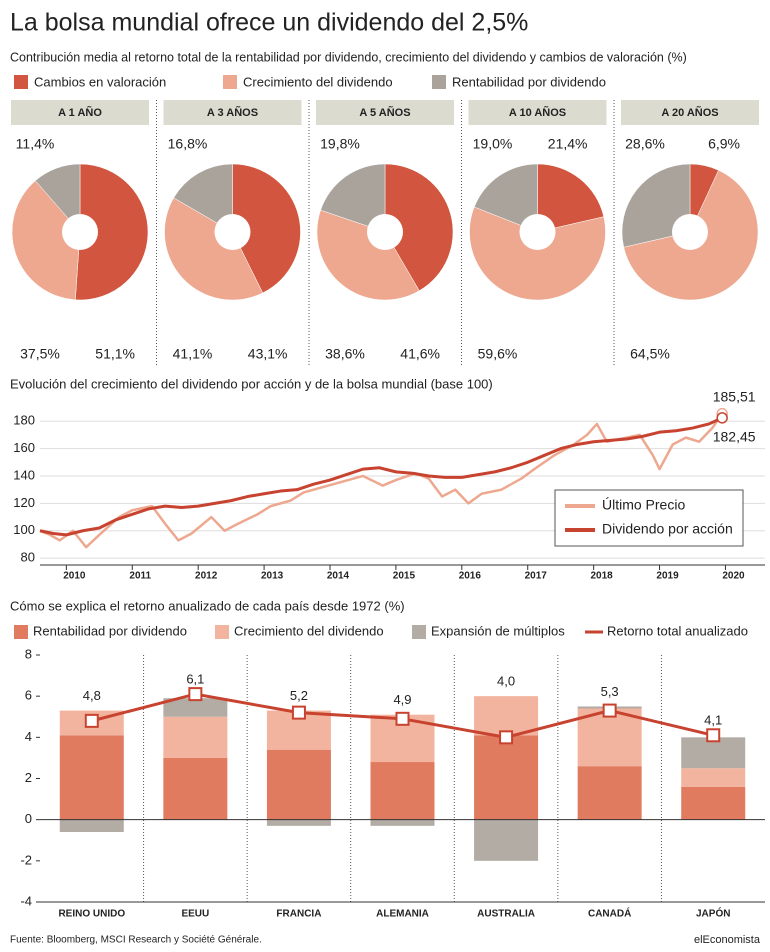  What do you see at coordinates (268, 354) in the screenshot?
I see `pie-value-label: 43,1%` at bounding box center [268, 354].